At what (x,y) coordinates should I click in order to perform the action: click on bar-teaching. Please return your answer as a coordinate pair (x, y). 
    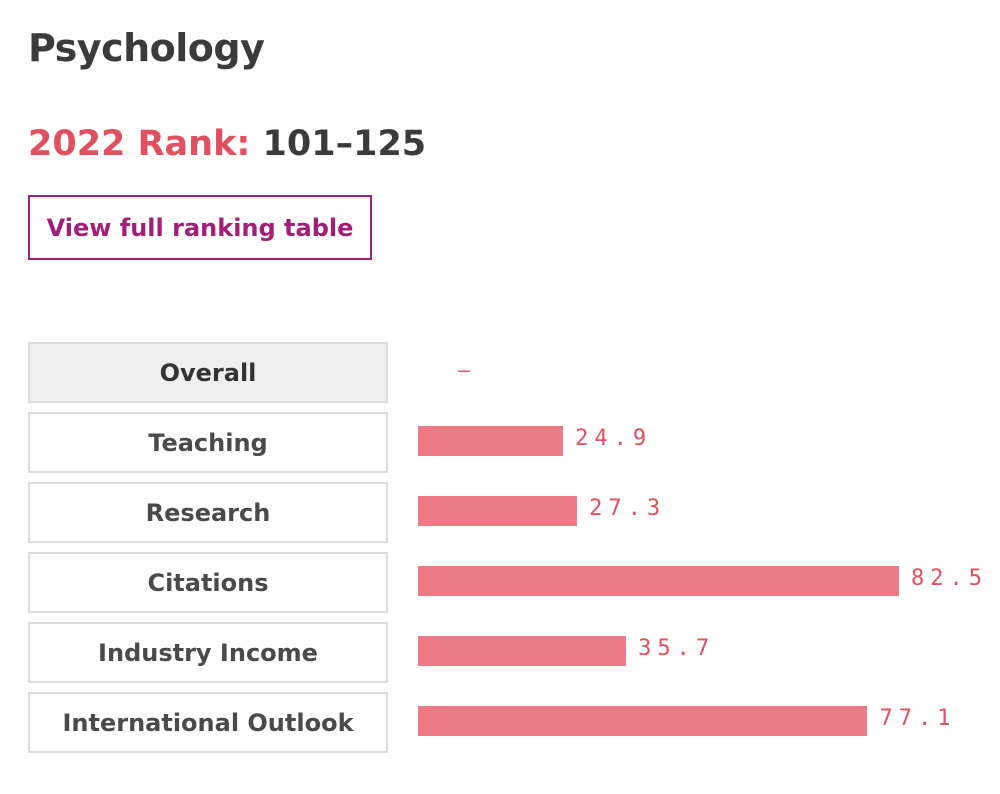
    Looking at the image, I should click on (491, 441).